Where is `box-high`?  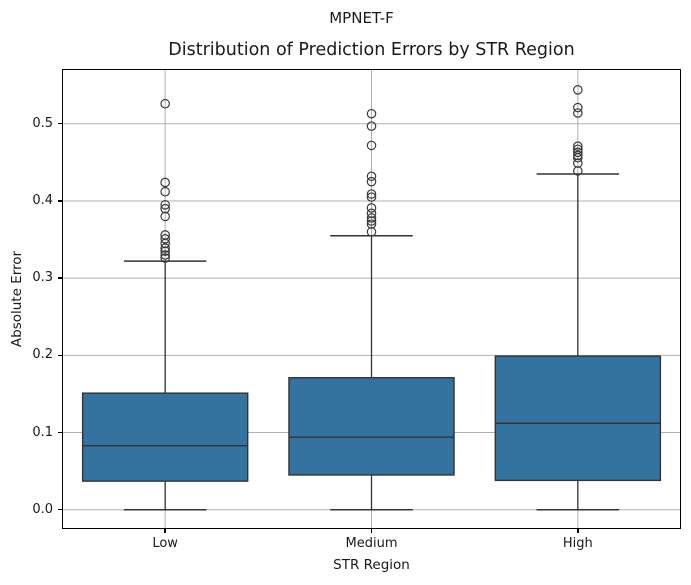 box-high is located at coordinates (578, 418).